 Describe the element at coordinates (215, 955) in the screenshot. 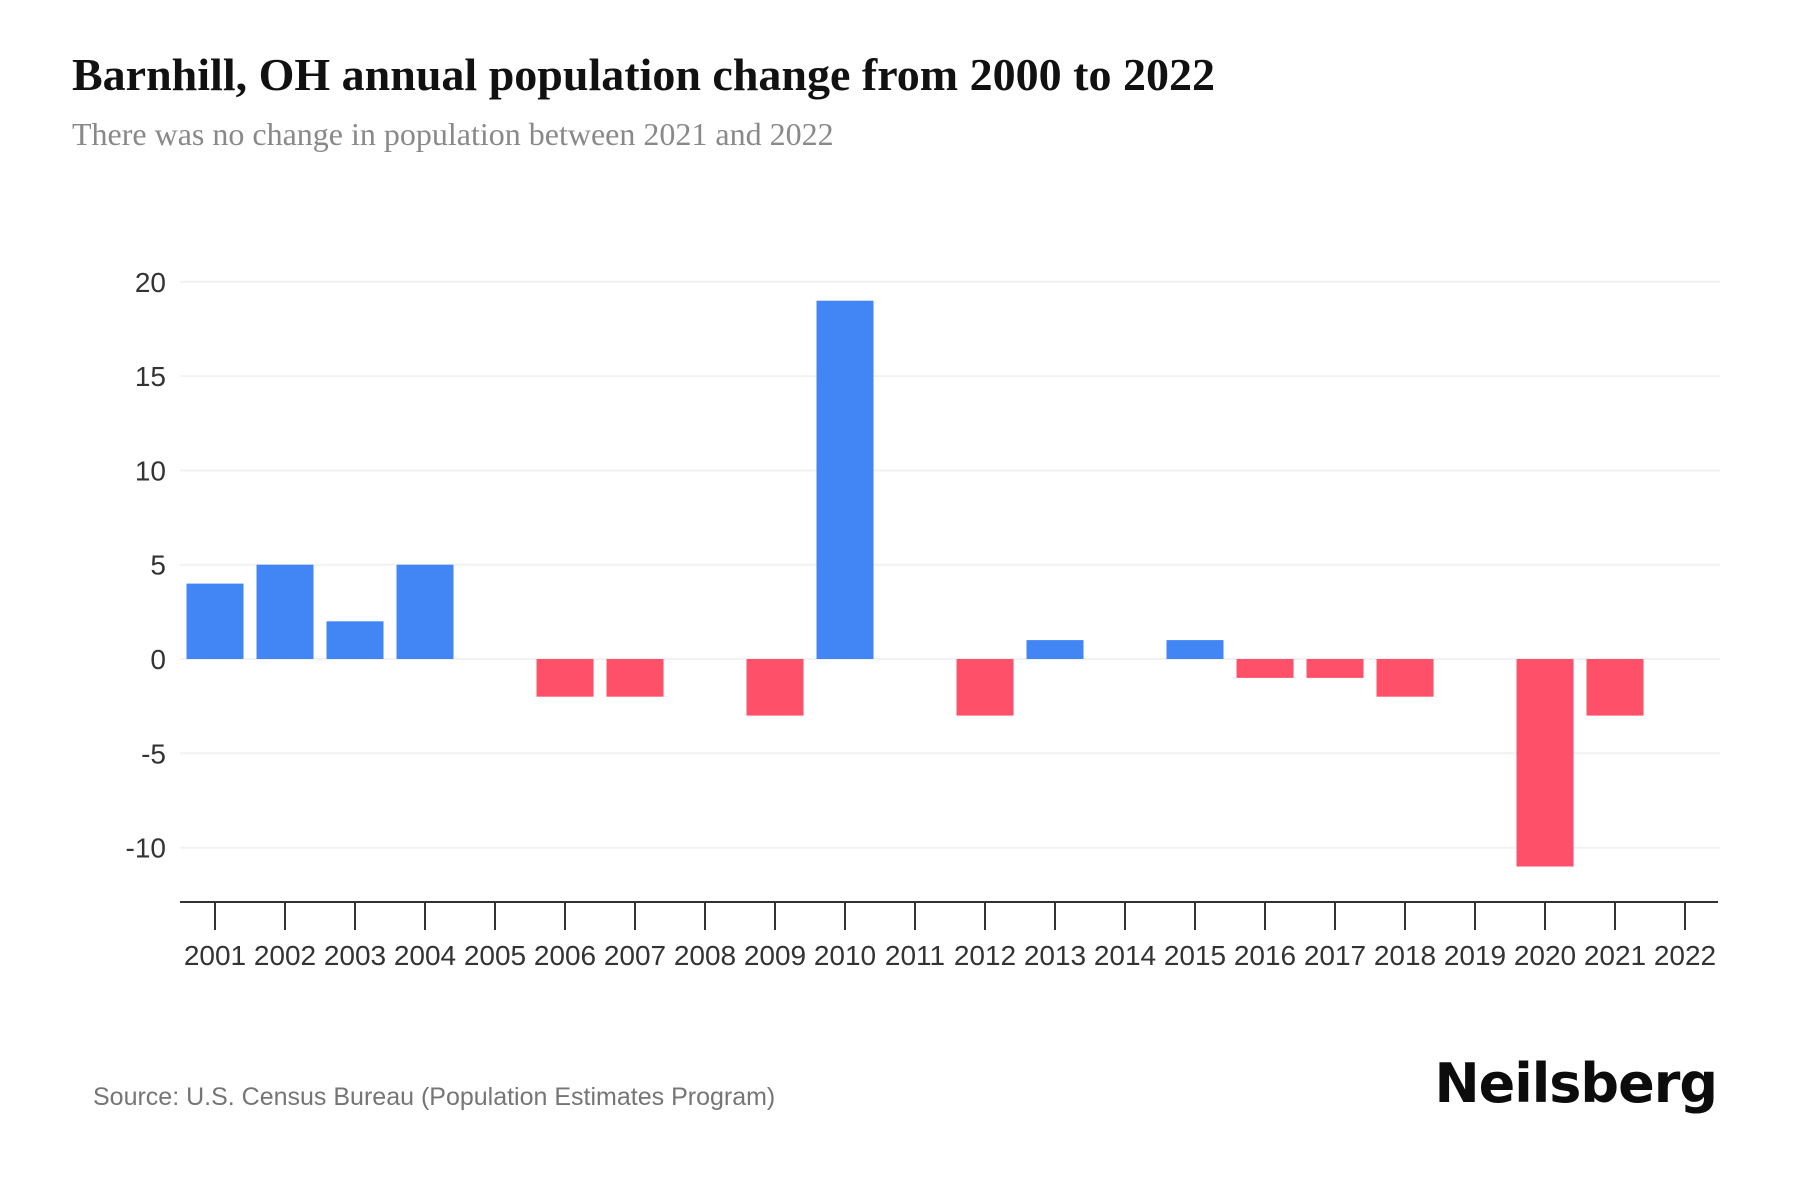

I see `x-tick-label-2001: 2001` at that location.